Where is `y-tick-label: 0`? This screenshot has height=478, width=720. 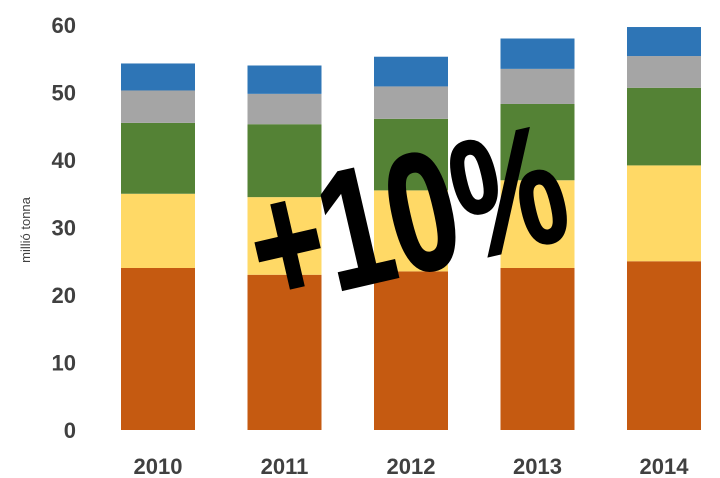 y-tick-label: 0 is located at coordinates (70, 430).